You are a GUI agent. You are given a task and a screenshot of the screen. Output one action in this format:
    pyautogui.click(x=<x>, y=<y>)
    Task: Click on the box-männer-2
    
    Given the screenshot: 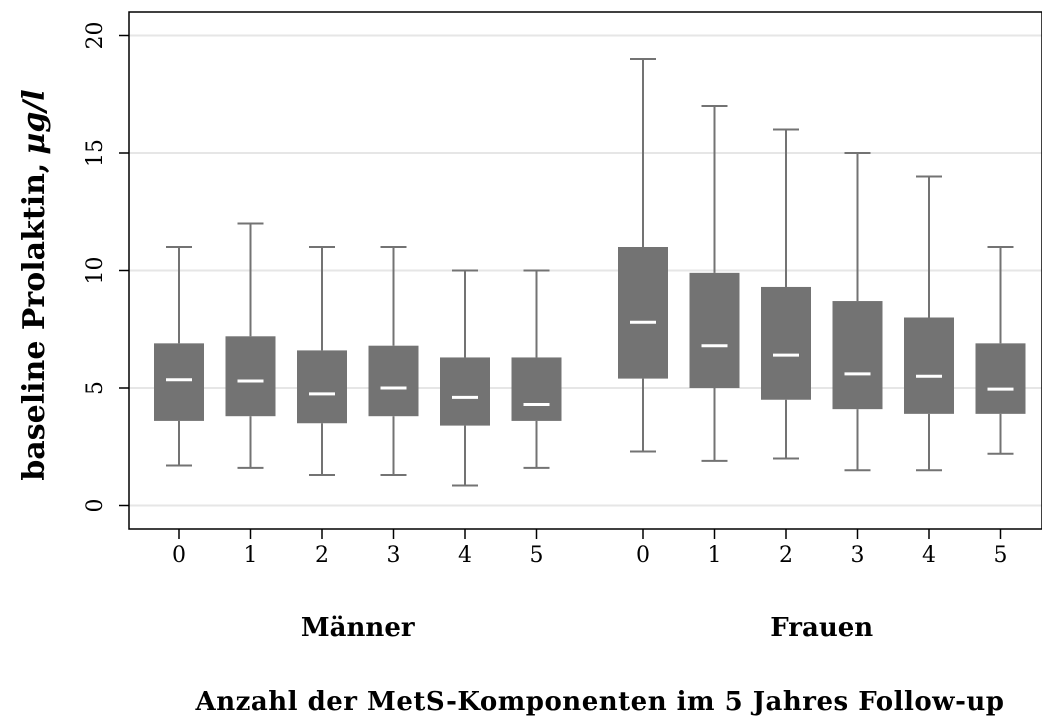 What is the action you would take?
    pyautogui.click(x=322, y=361)
    